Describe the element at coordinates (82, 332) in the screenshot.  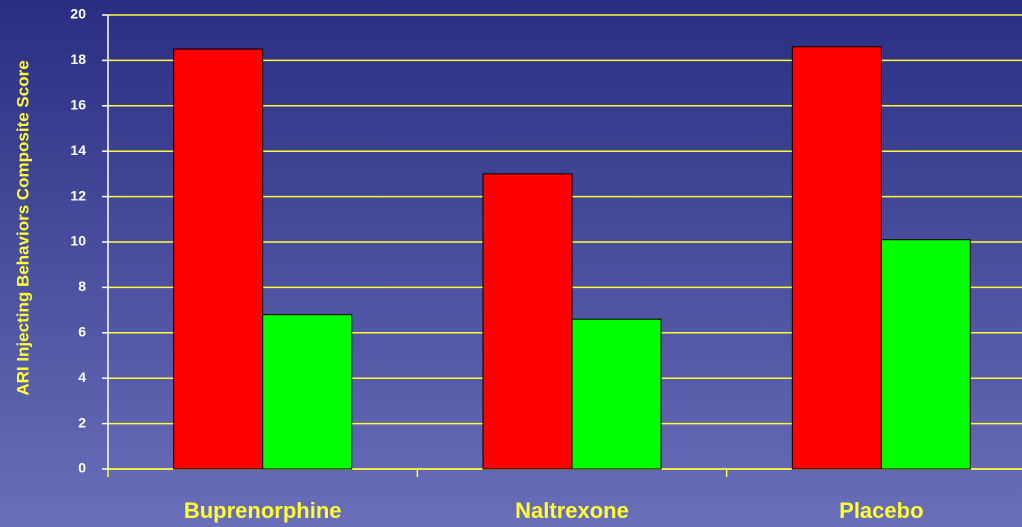
I see `y-tick-label: 6` at that location.